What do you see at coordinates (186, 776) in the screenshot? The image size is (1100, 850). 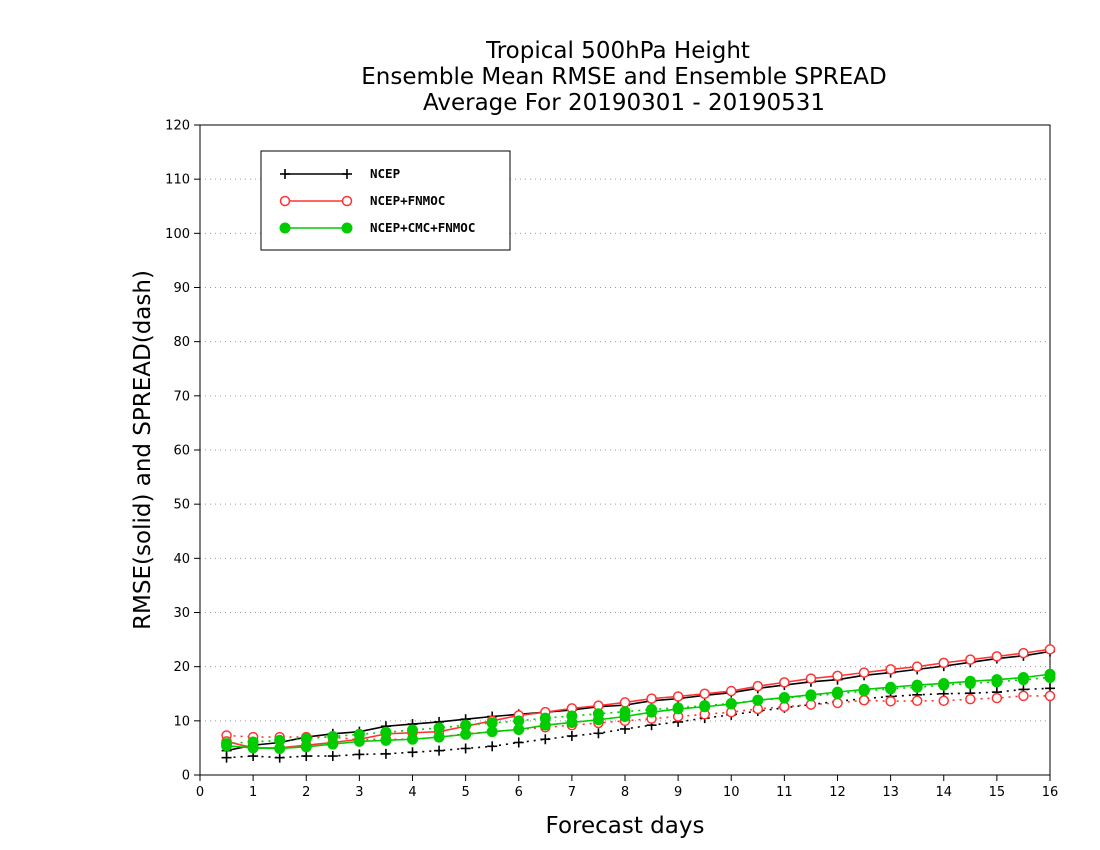 I see `y-tick-label: 0` at bounding box center [186, 776].